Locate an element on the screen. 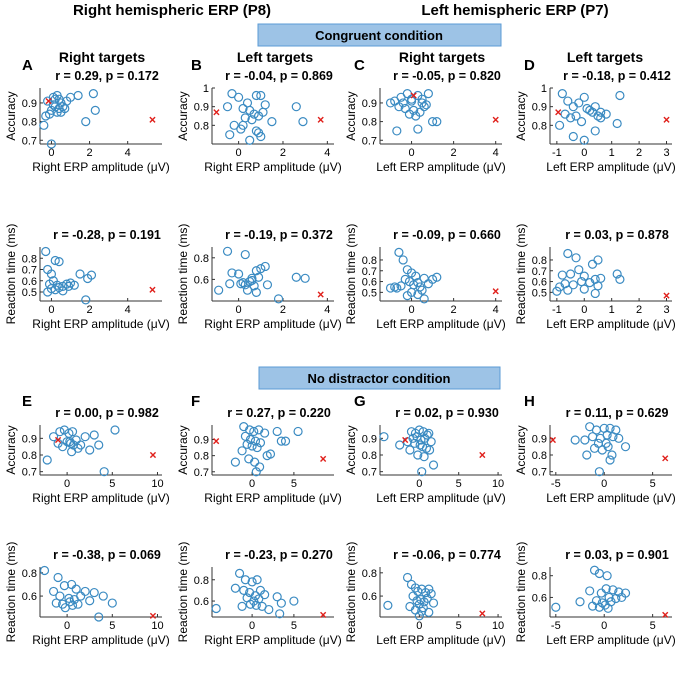 The width and height of the screenshot is (685, 674). x-tick-label-c-acc-0: 0 is located at coordinates (411, 153).